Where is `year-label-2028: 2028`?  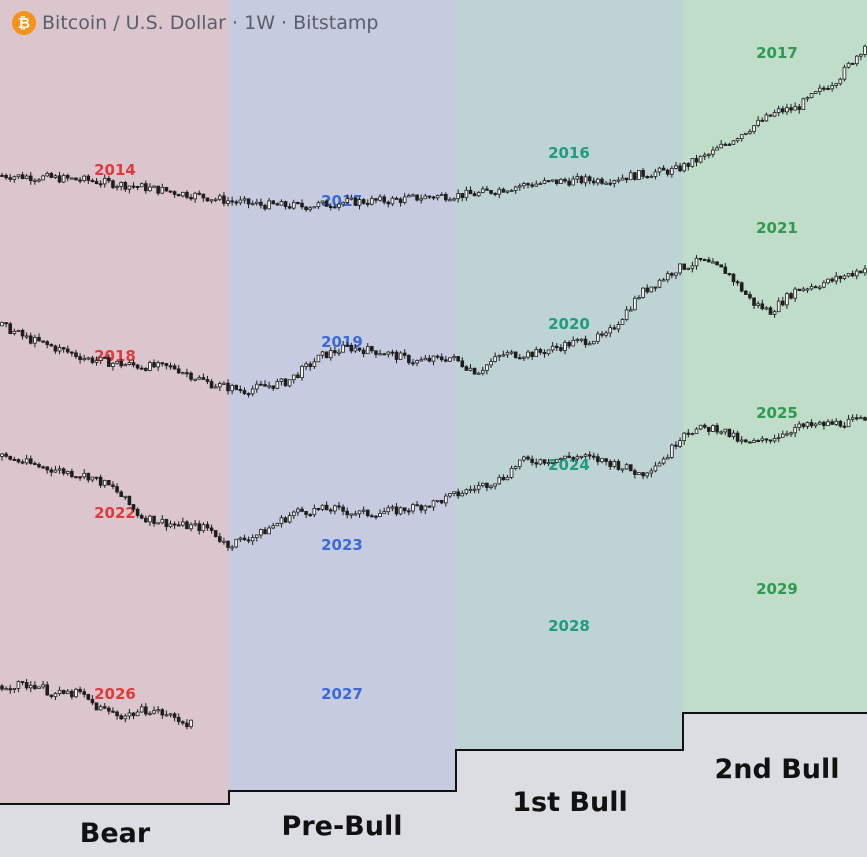 year-label-2028: 2028 is located at coordinates (569, 626).